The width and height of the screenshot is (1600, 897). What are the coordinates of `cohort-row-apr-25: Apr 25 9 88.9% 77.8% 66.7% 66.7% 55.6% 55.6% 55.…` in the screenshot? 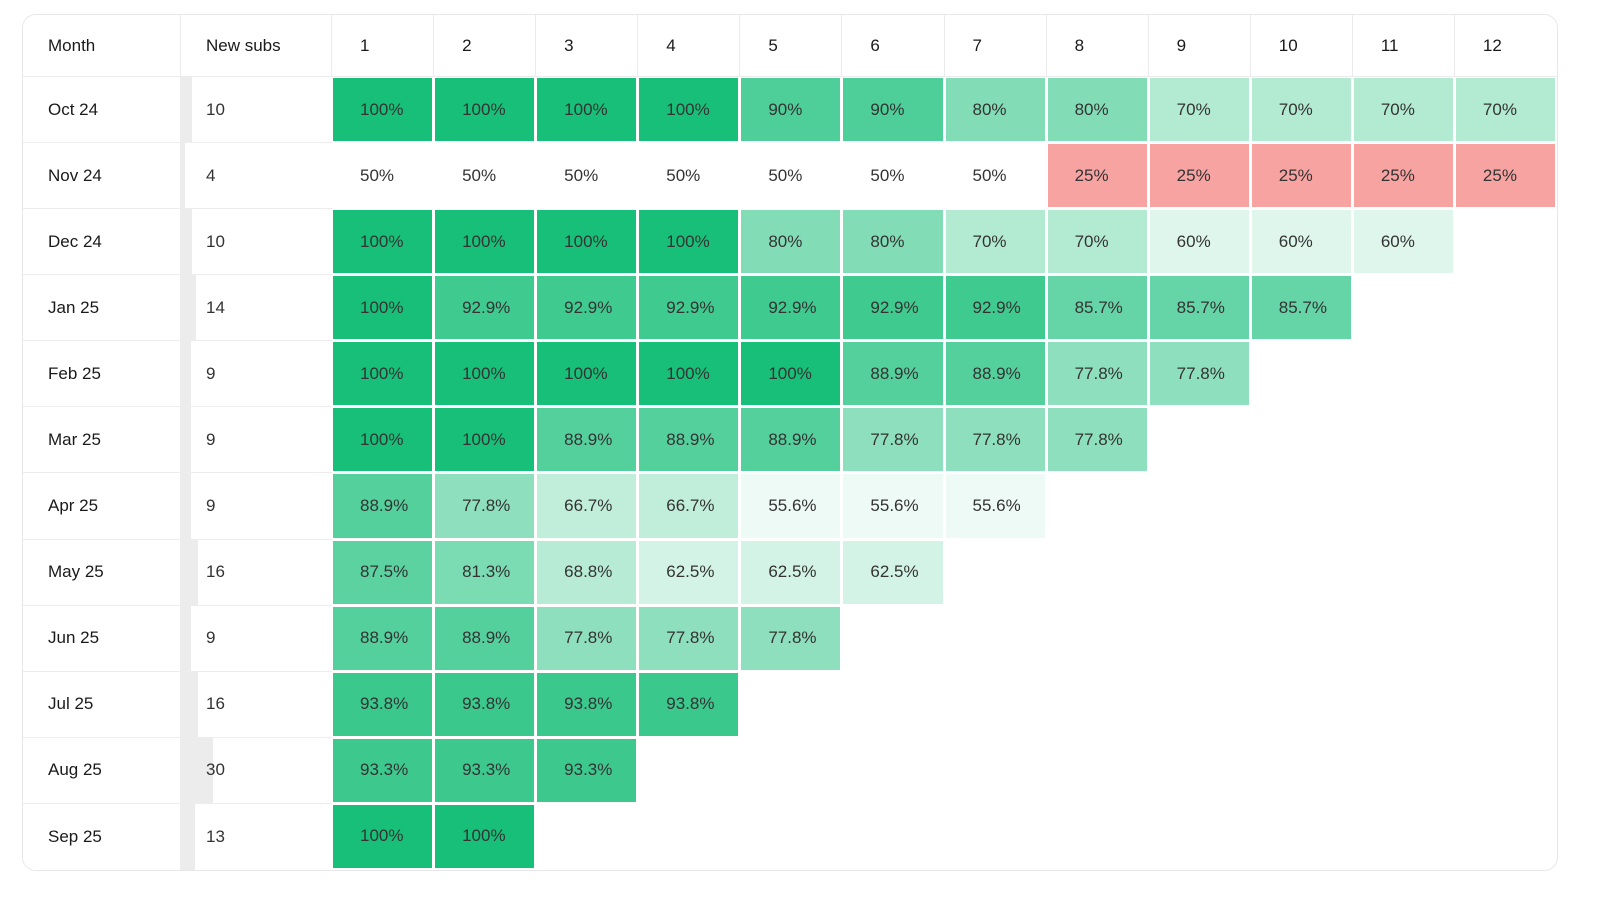 It's located at (790, 506).